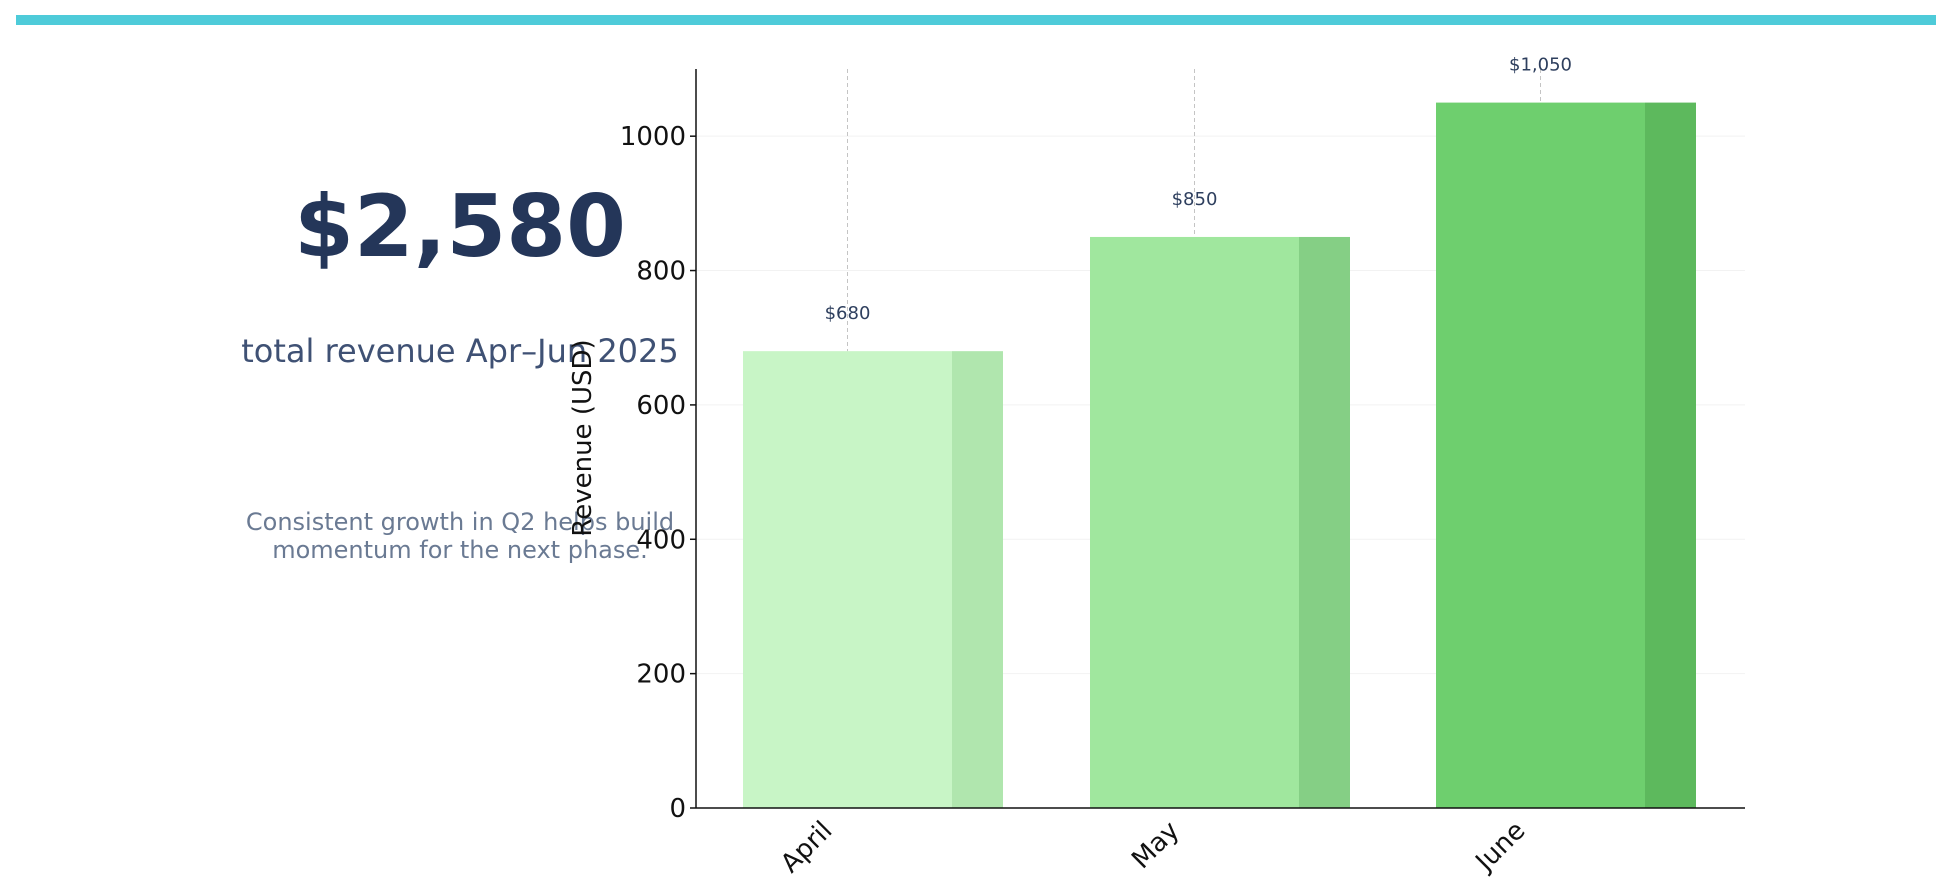 The image size is (1952, 893). Describe the element at coordinates (653, 137) in the screenshot. I see `y-tick-label: 1000` at that location.